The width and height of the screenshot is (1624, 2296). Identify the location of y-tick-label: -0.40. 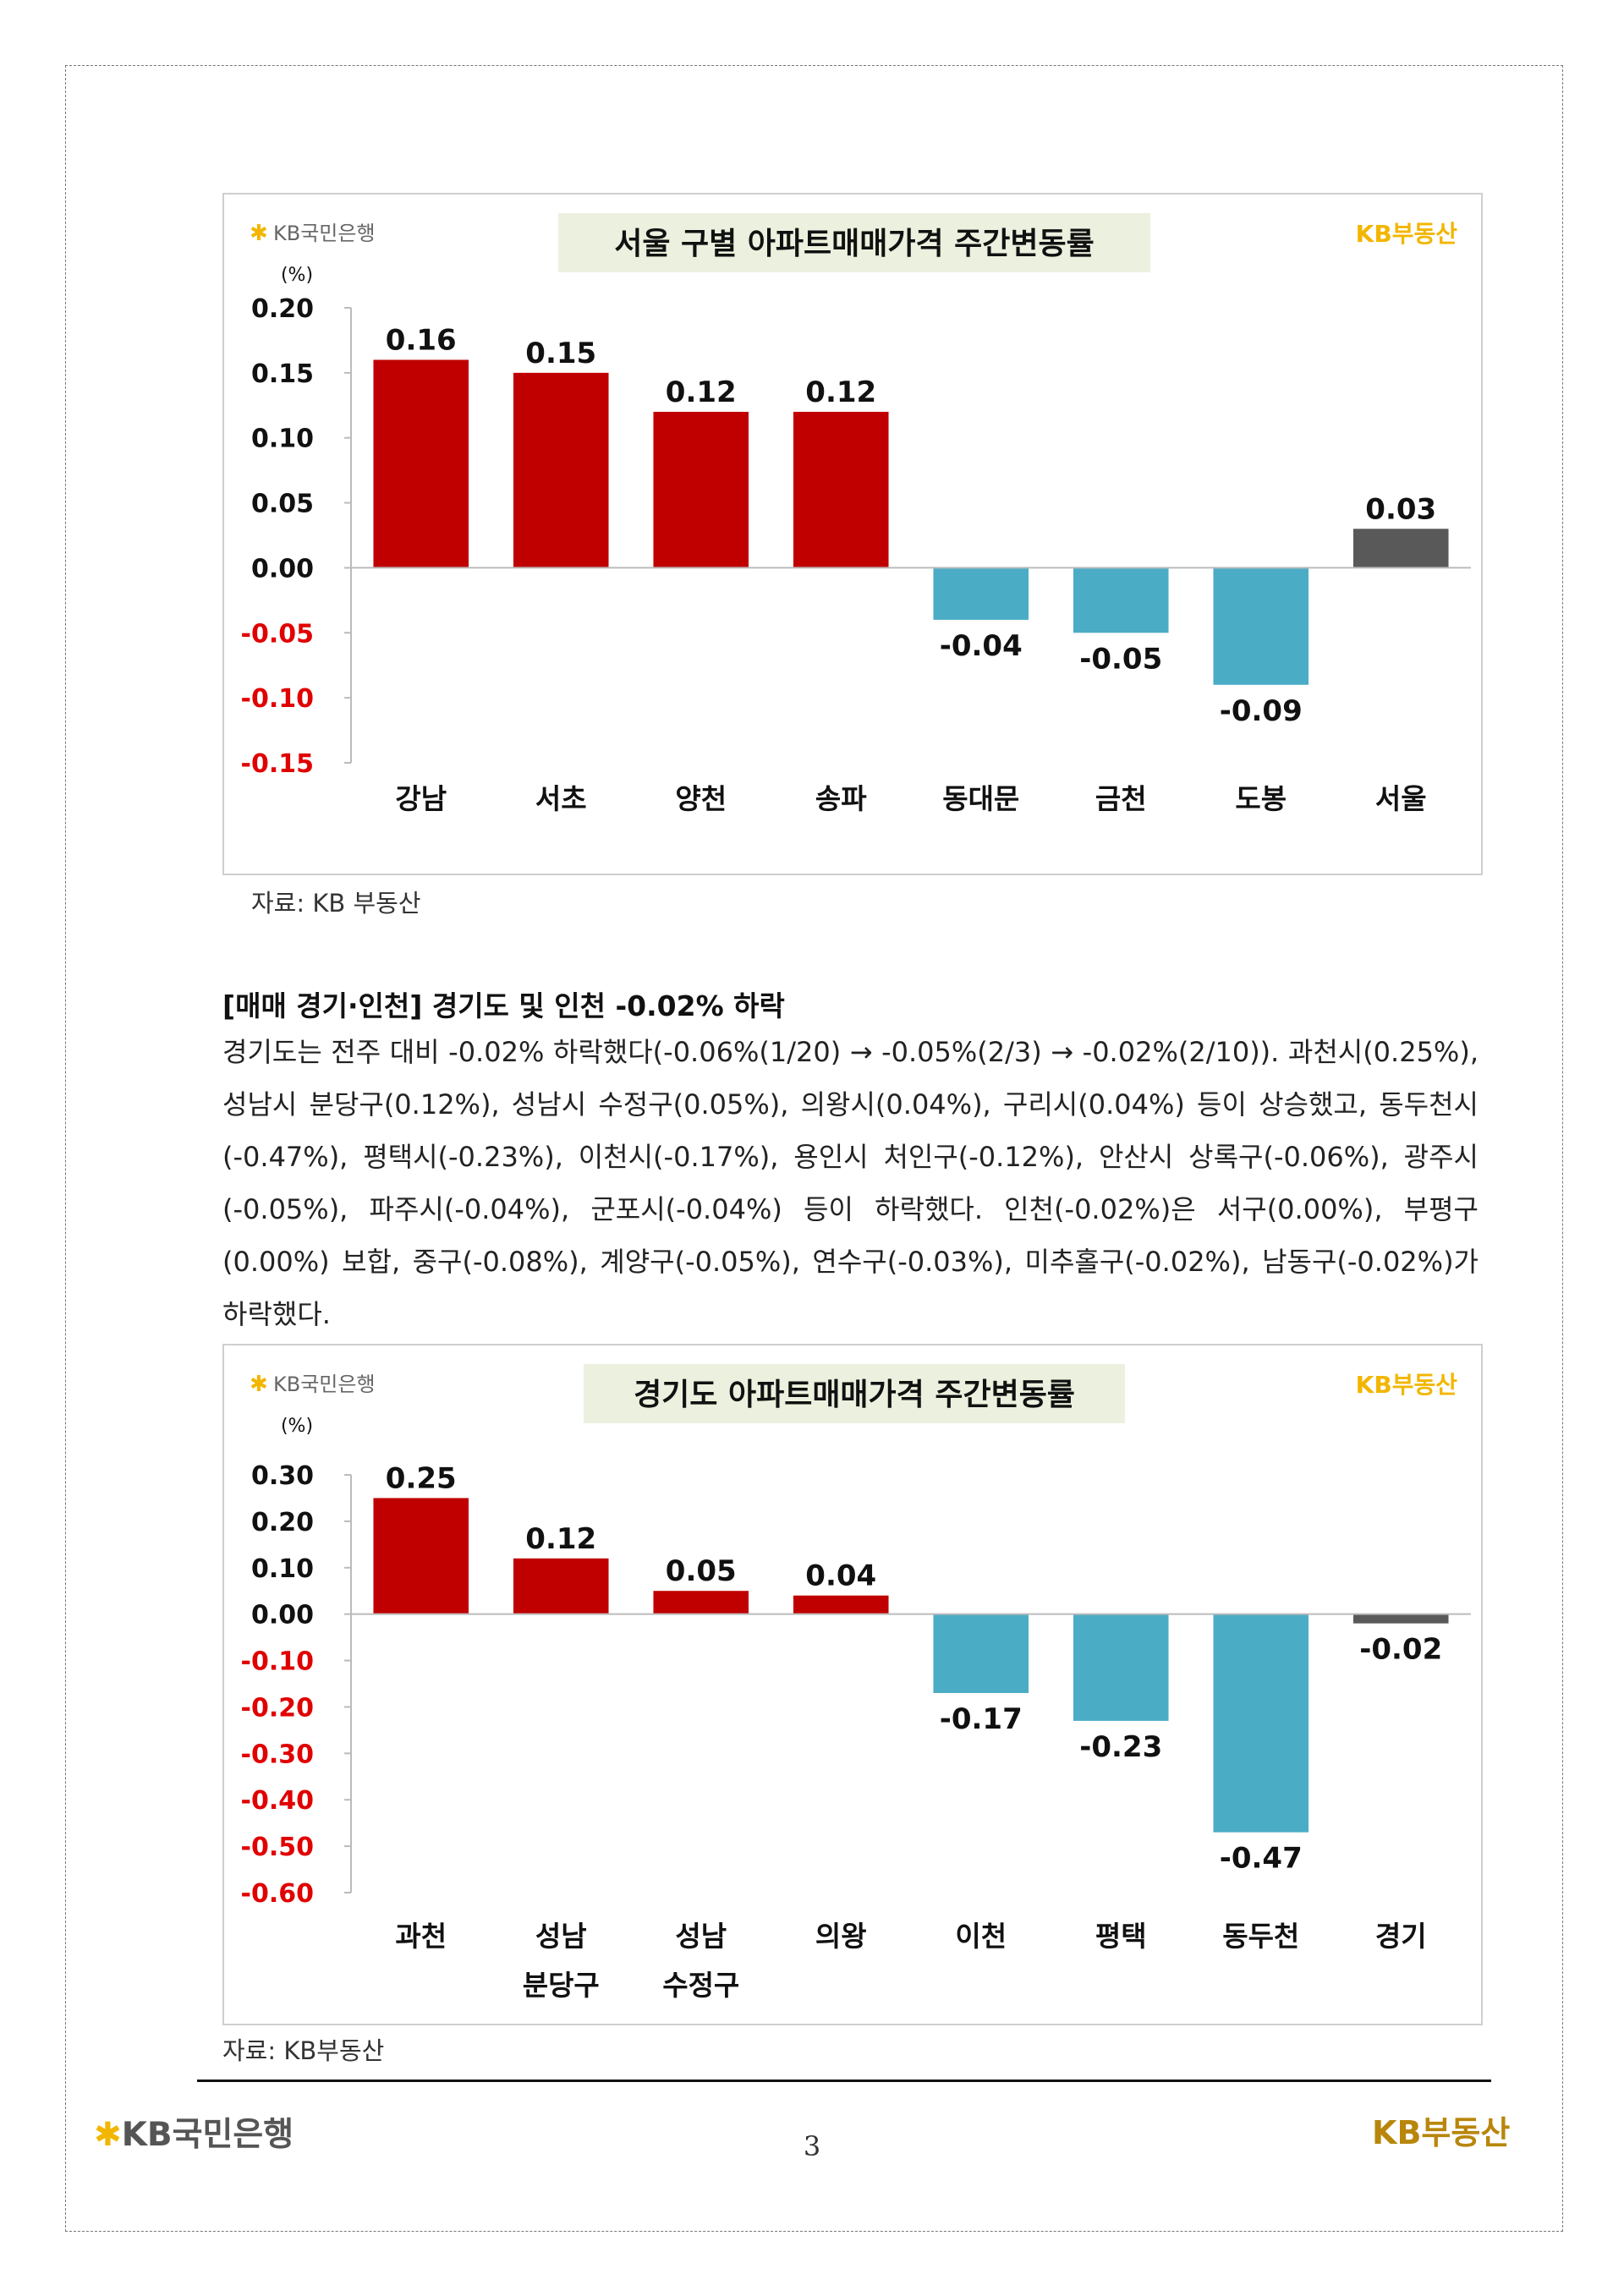
(278, 1801).